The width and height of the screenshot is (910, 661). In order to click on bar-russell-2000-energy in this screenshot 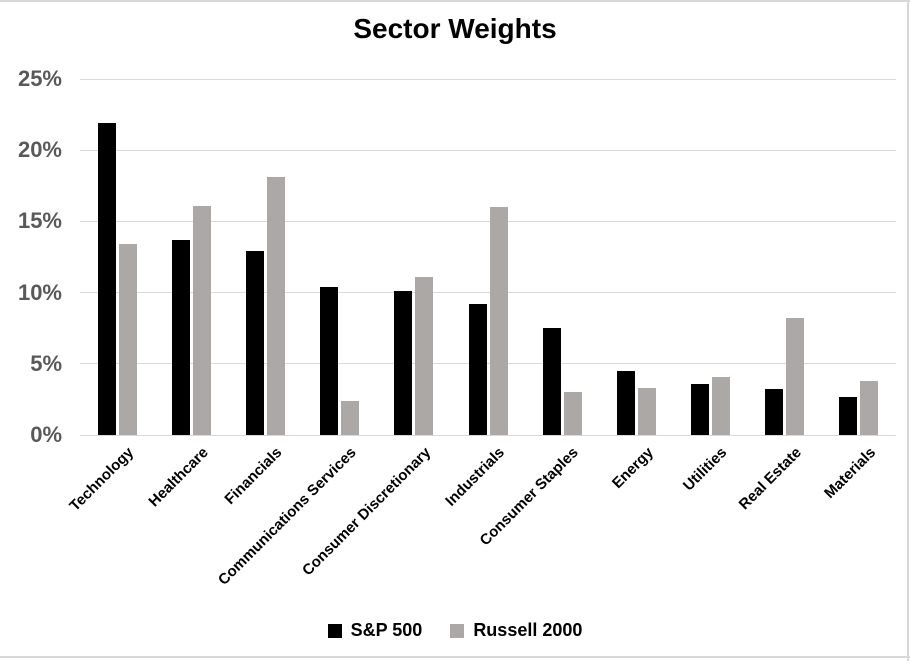, I will do `click(646, 411)`.